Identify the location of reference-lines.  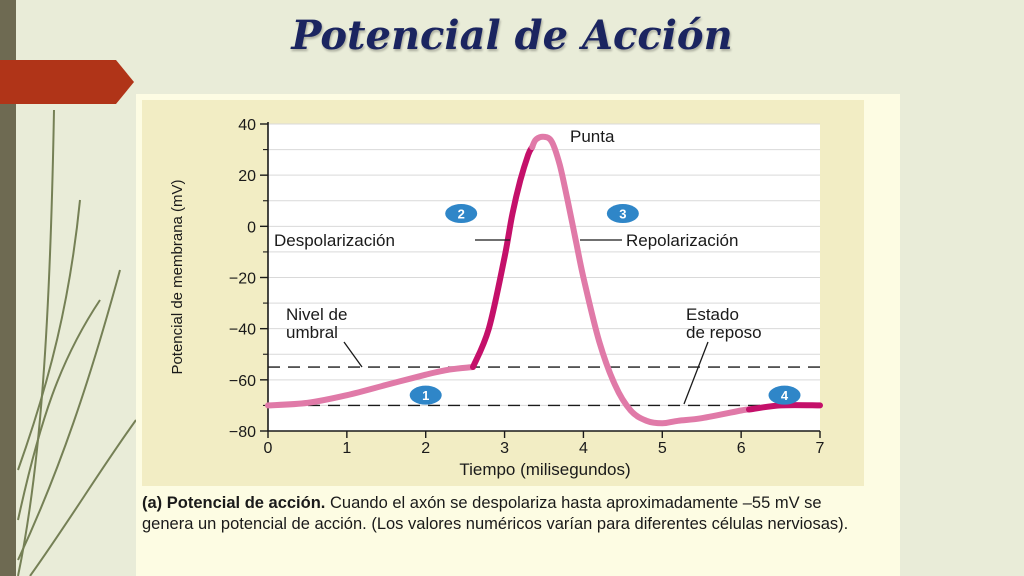
(544, 386).